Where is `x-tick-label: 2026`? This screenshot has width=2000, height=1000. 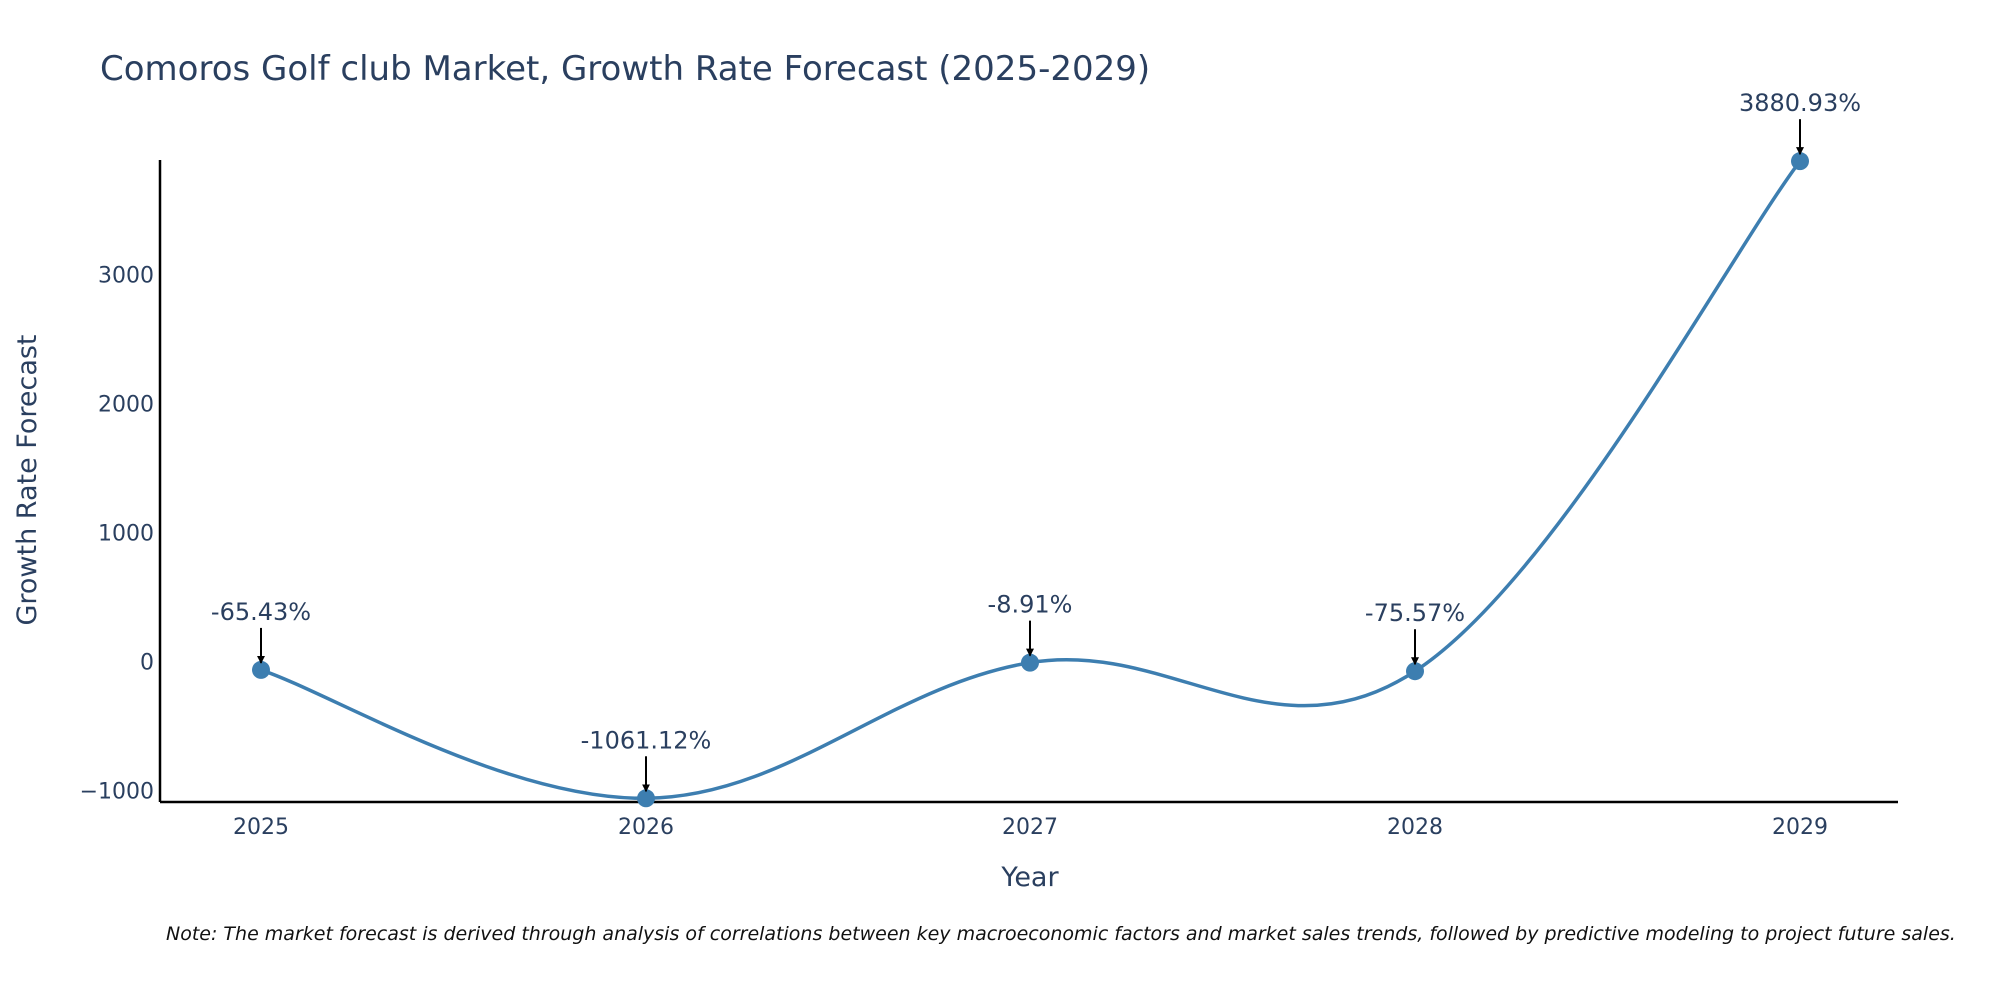
x-tick-label: 2026 is located at coordinates (646, 827).